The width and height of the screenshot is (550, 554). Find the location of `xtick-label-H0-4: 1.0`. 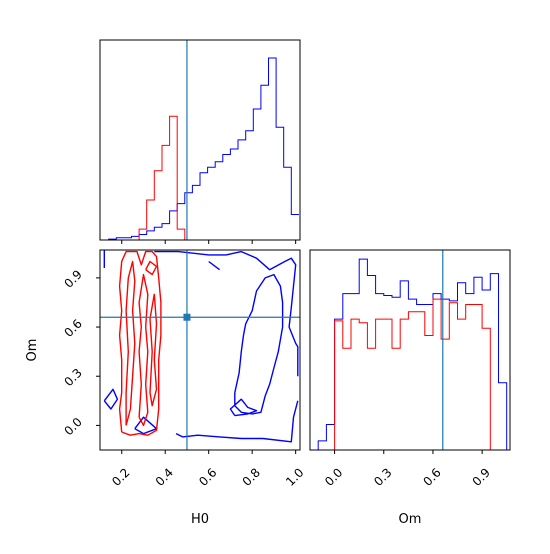

xtick-label-H0-4: 1.0 is located at coordinates (294, 476).